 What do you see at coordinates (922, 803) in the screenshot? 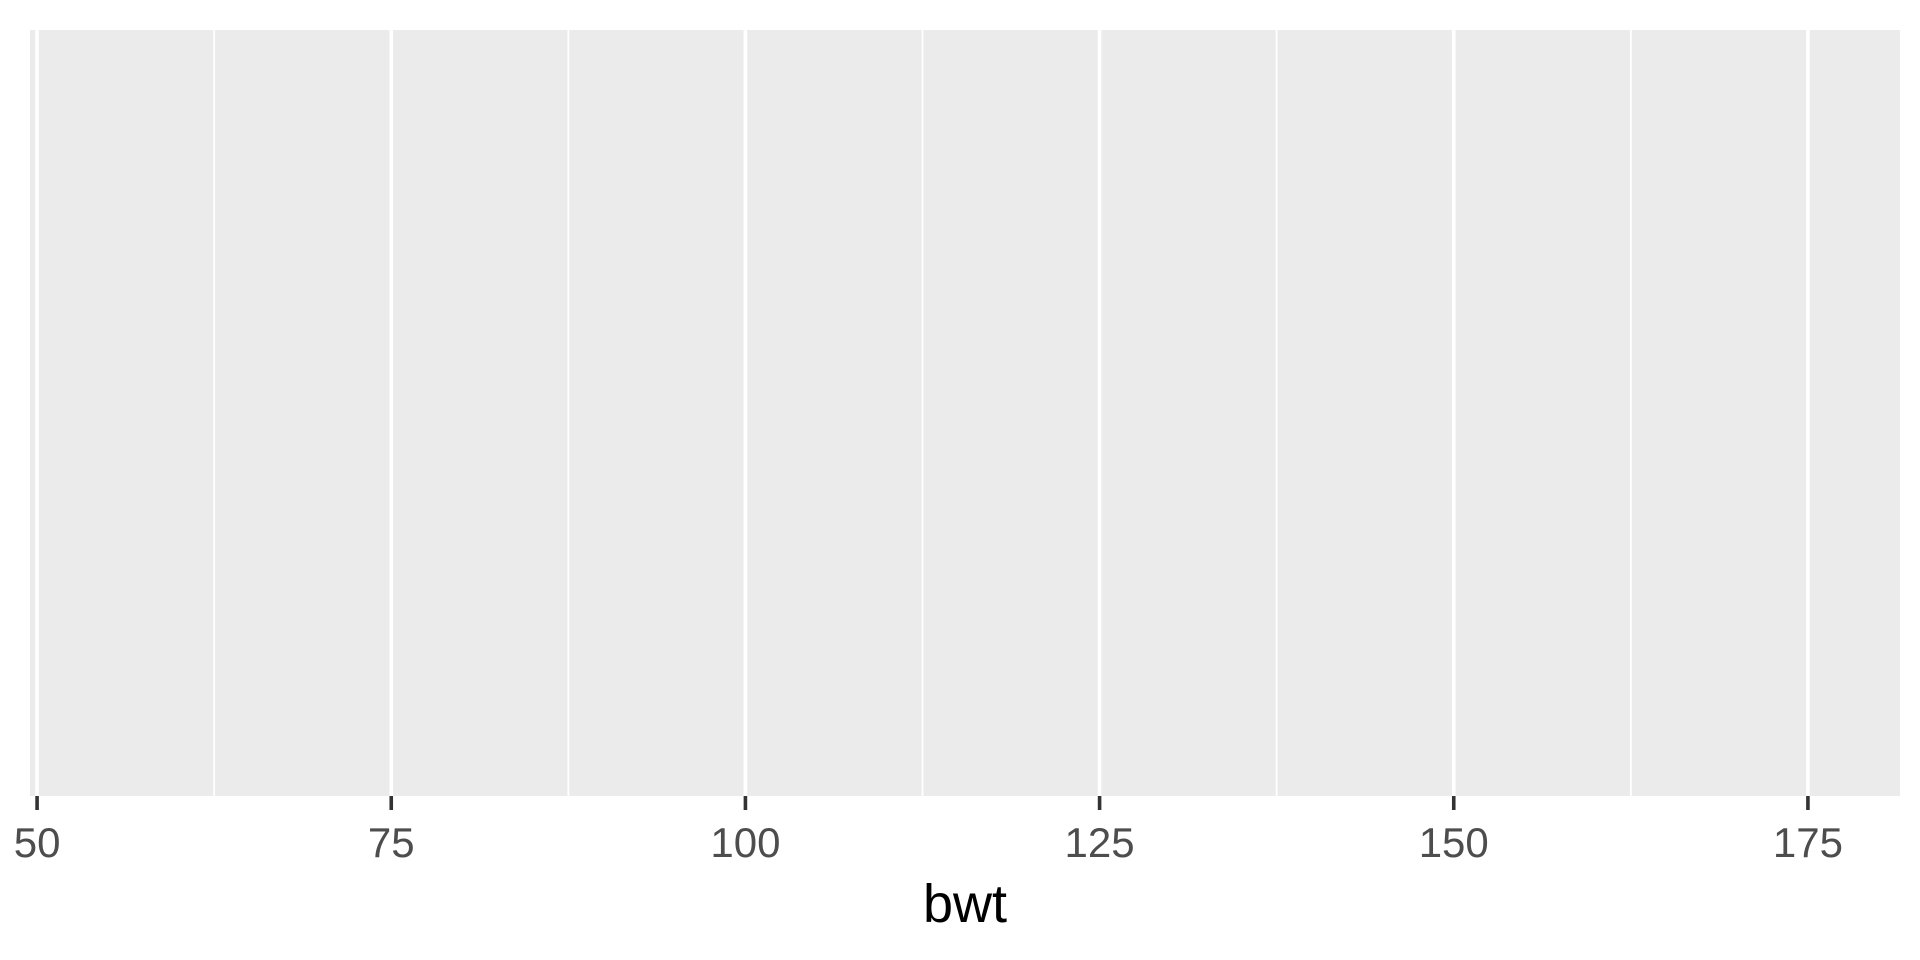
I see `x-axis-ticks` at bounding box center [922, 803].